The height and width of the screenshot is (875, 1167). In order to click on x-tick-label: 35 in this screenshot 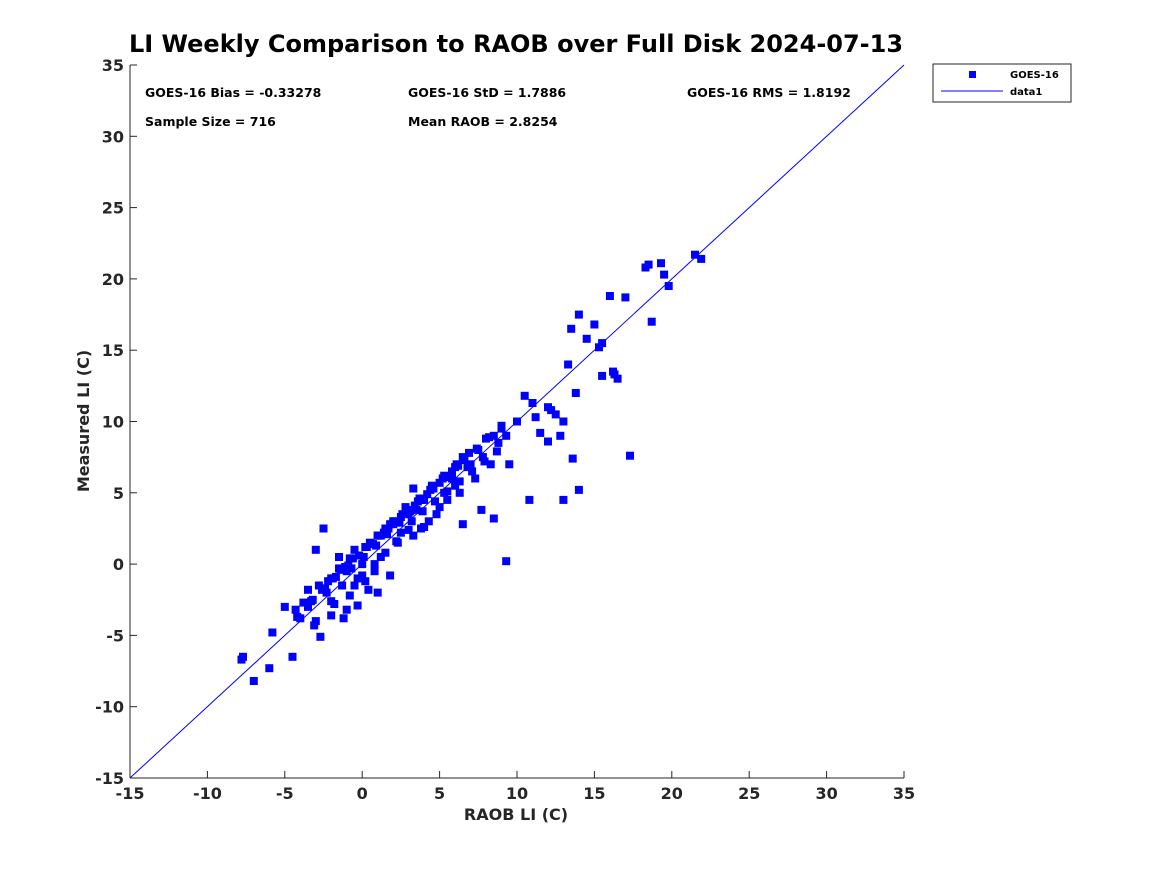, I will do `click(904, 793)`.